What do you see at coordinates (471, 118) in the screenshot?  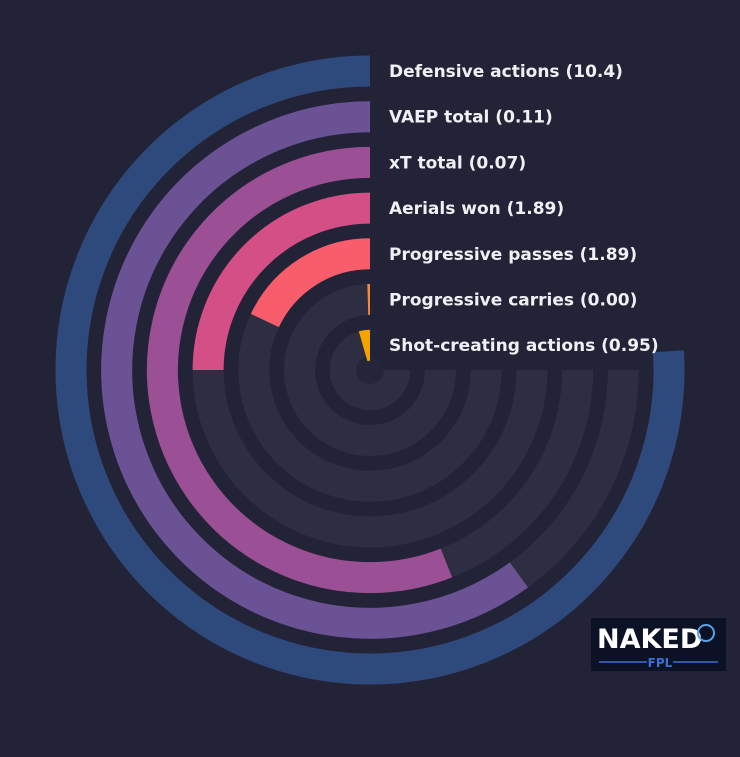 I see `bar-label: VAEP total (0.11)` at bounding box center [471, 118].